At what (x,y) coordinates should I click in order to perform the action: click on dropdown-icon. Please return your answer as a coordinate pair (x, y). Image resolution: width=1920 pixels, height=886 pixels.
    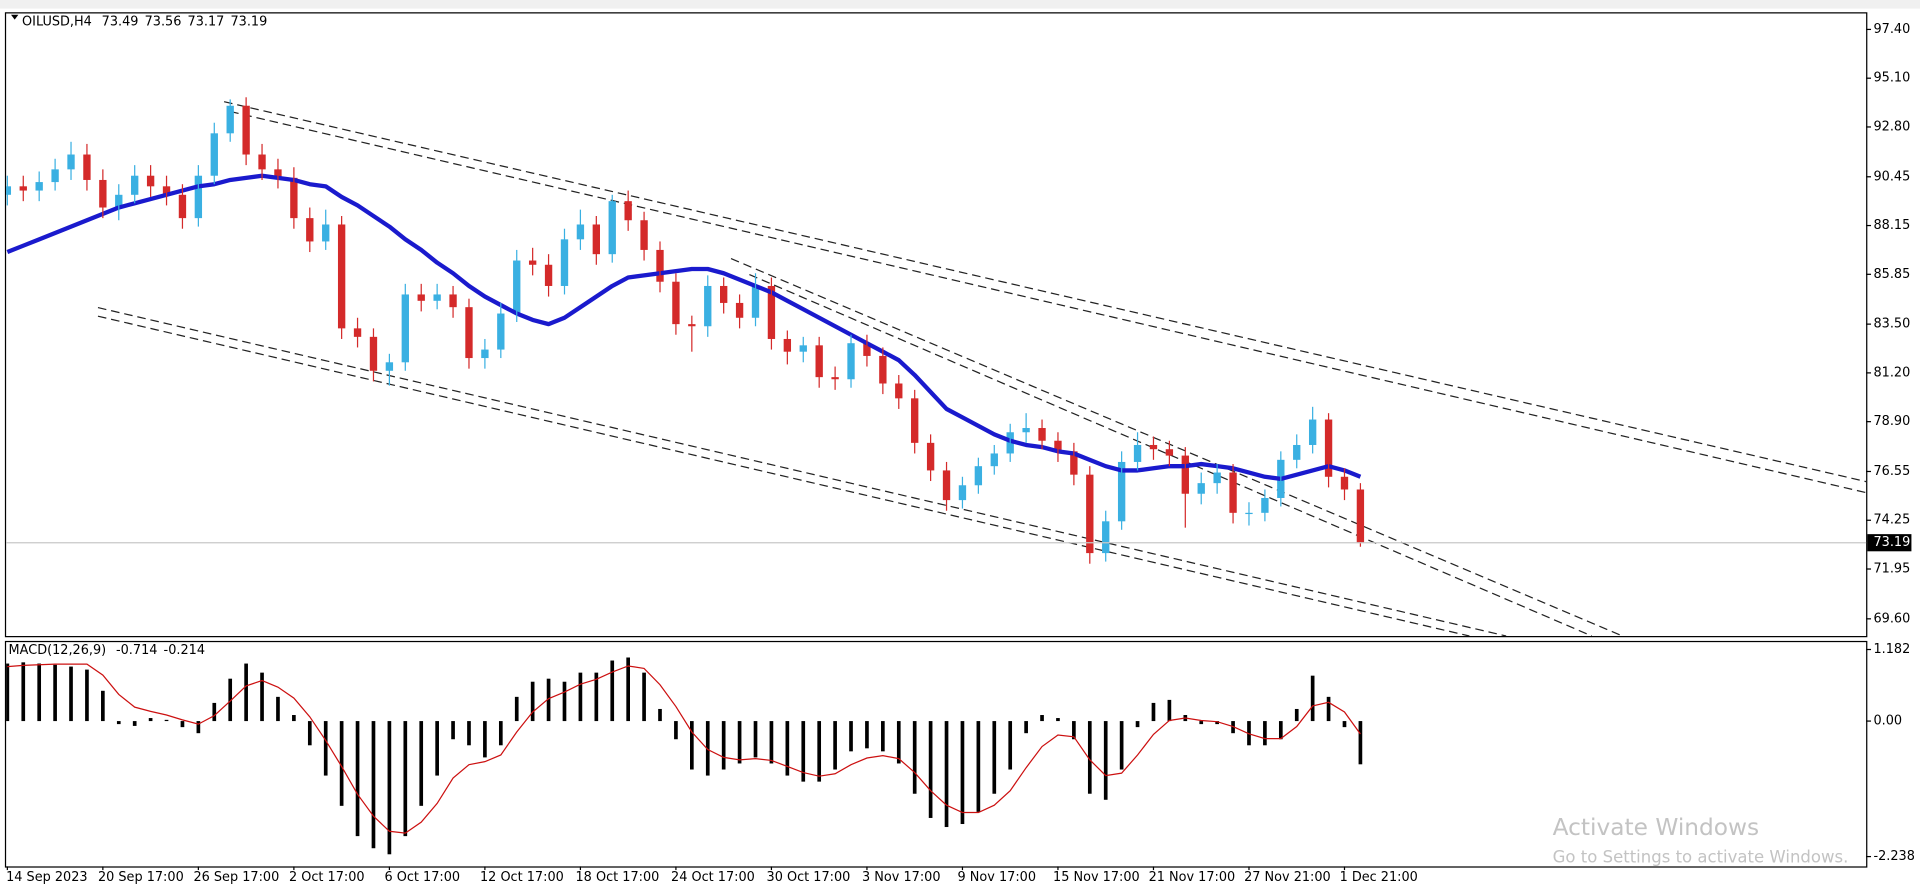
    Looking at the image, I should click on (15, 17).